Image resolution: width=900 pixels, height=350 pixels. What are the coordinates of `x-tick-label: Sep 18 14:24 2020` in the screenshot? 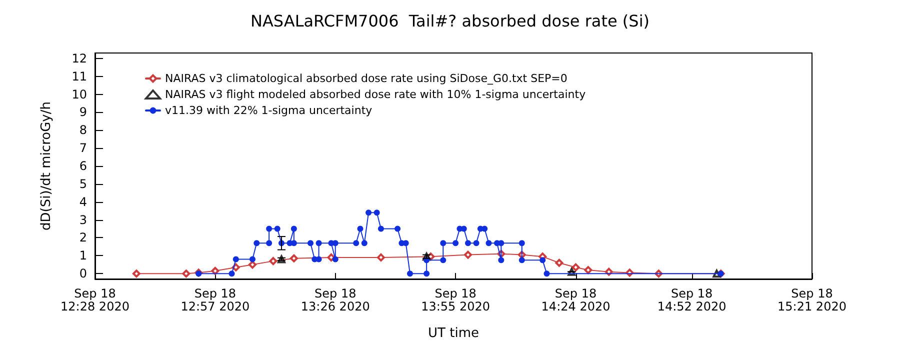 It's located at (575, 300).